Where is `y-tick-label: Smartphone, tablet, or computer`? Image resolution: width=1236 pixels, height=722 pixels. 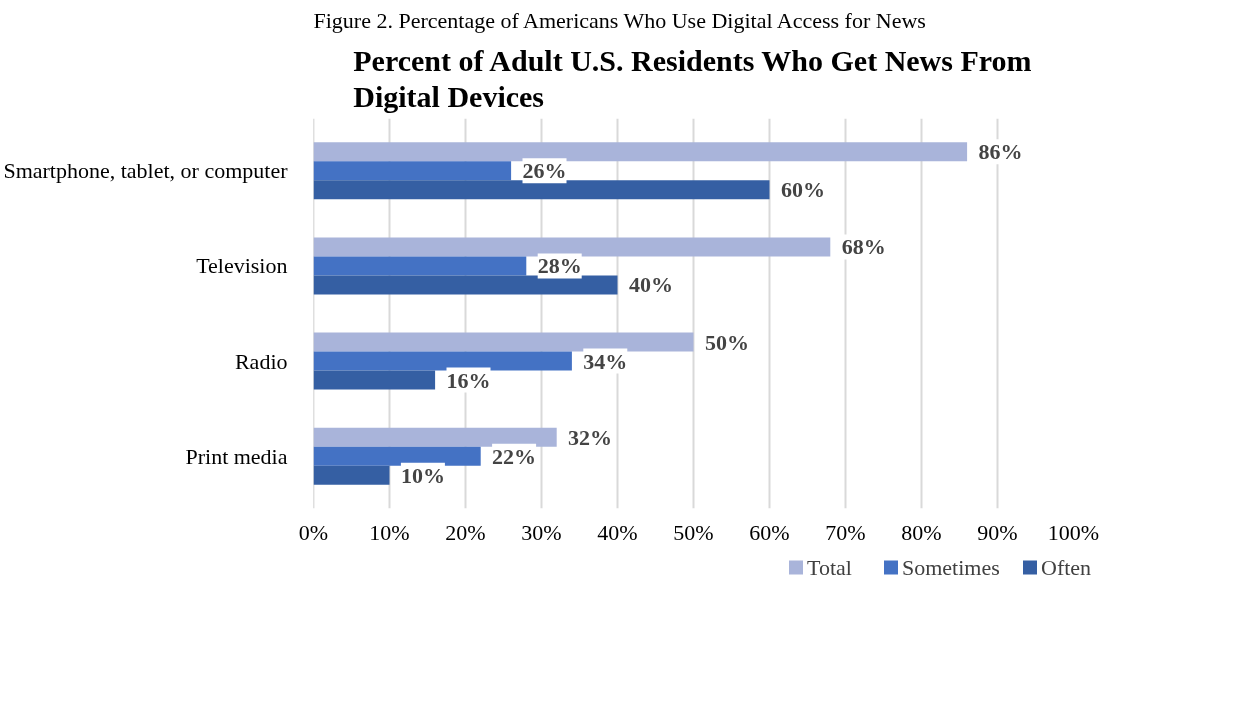
y-tick-label: Smartphone, tablet, or computer is located at coordinates (146, 171).